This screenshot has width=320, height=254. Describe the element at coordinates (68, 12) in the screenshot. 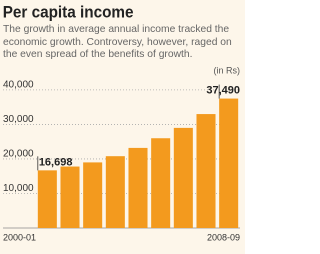

I see `chart-title: Per capita income` at that location.